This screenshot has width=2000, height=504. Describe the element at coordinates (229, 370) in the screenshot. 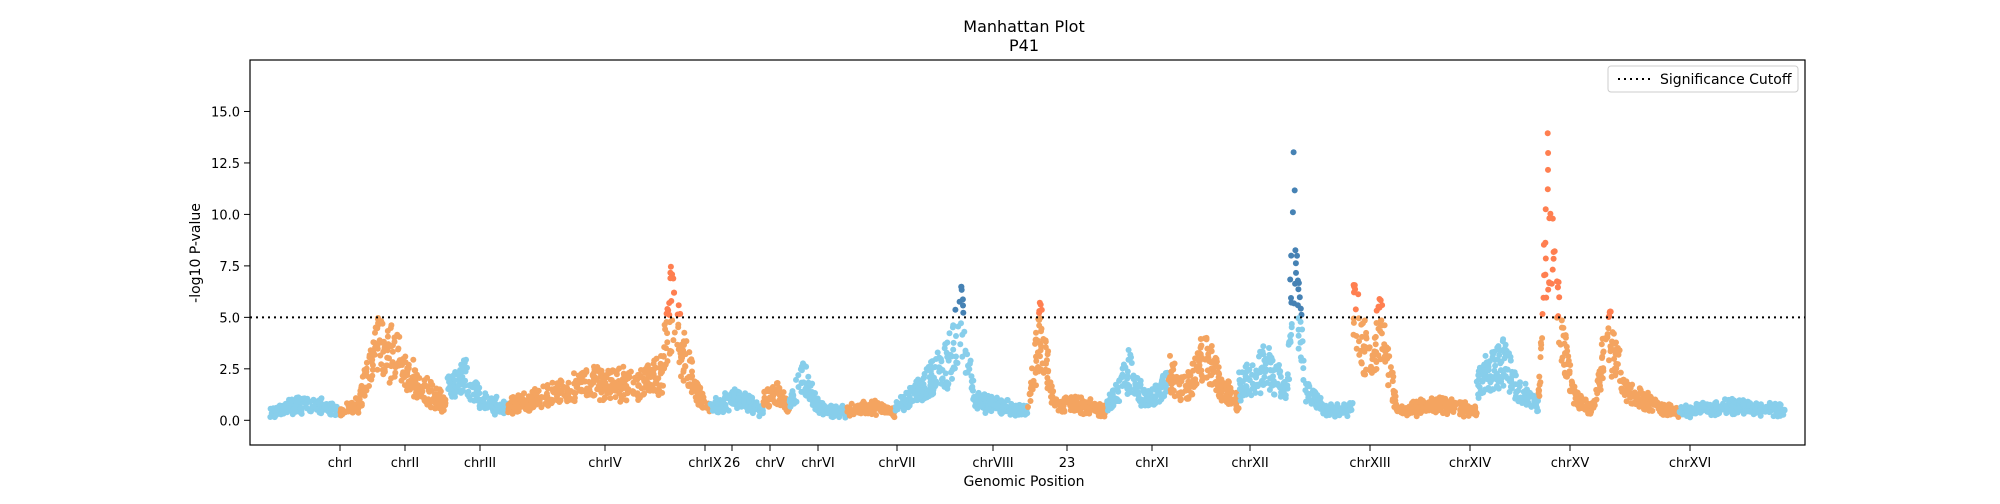

I see `y-tick-label: 2.5` at that location.